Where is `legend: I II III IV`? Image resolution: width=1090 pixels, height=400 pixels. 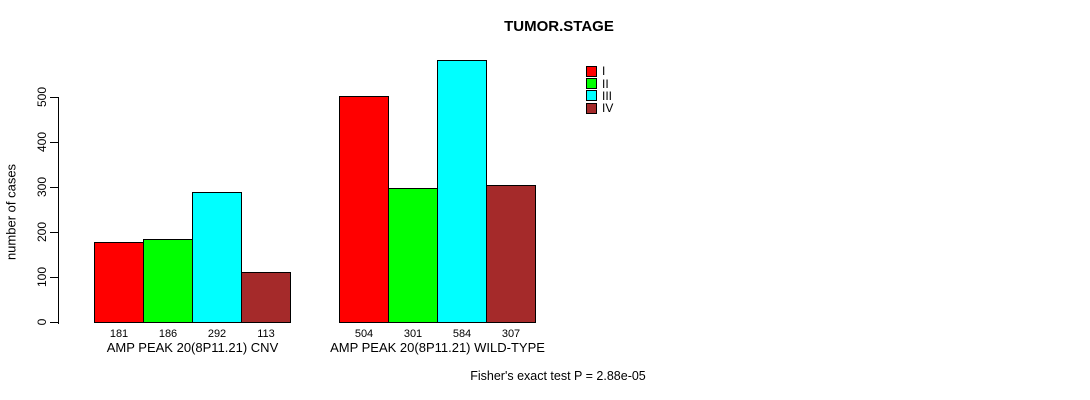
legend: I II III IV is located at coordinates (599, 90).